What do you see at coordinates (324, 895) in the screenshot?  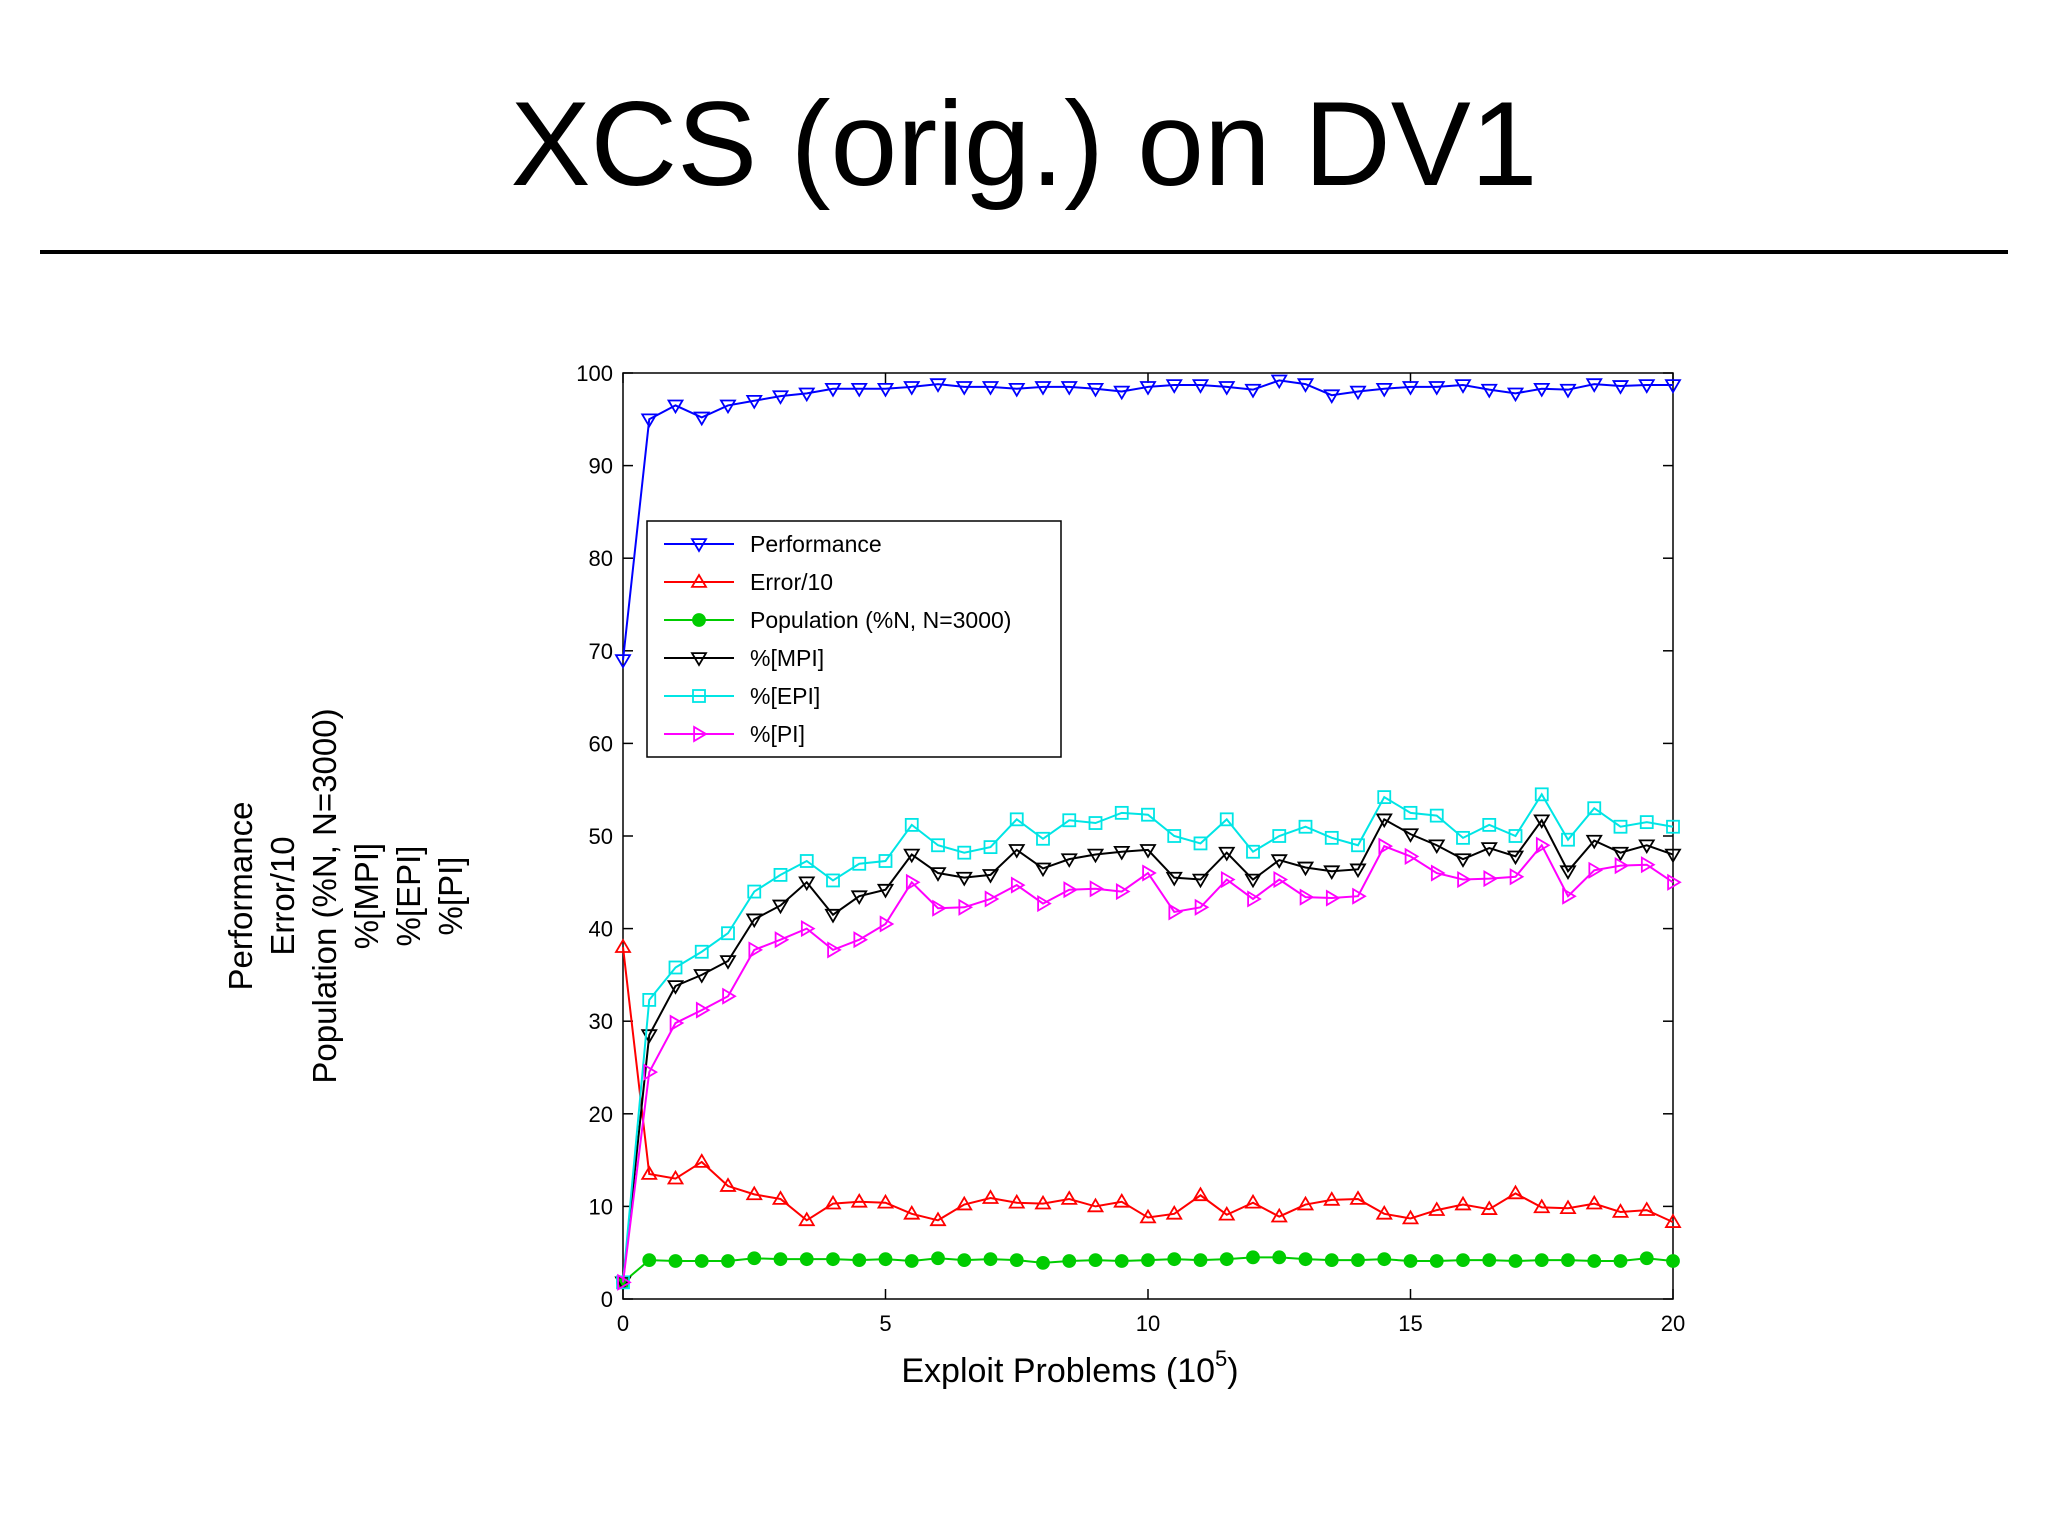 I see `y-axis-label-line: Population (%N, N=3000)` at bounding box center [324, 895].